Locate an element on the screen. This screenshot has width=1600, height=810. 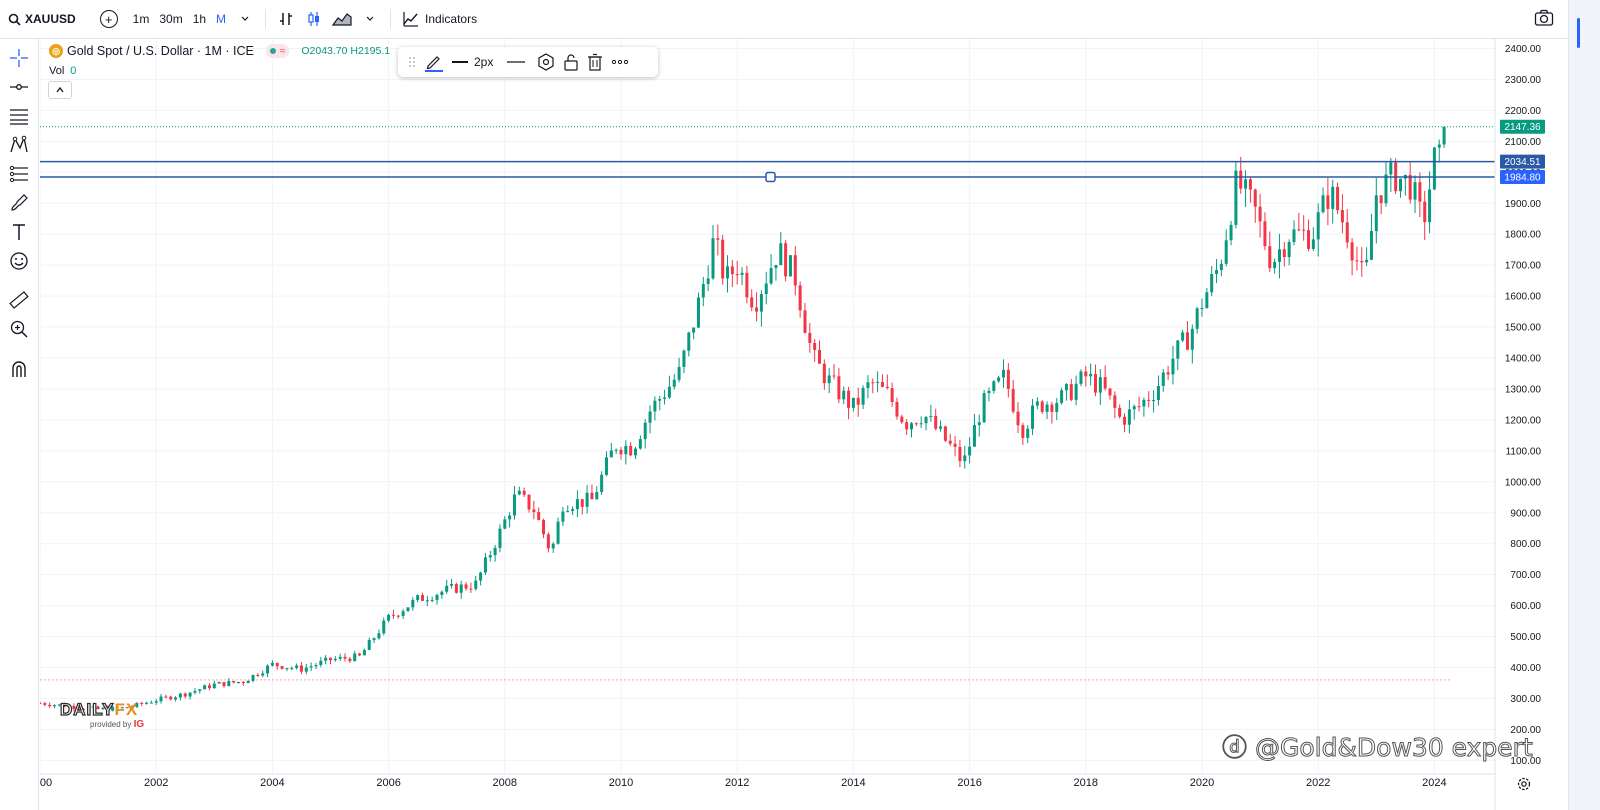
crosshair-icon is located at coordinates (19, 58).